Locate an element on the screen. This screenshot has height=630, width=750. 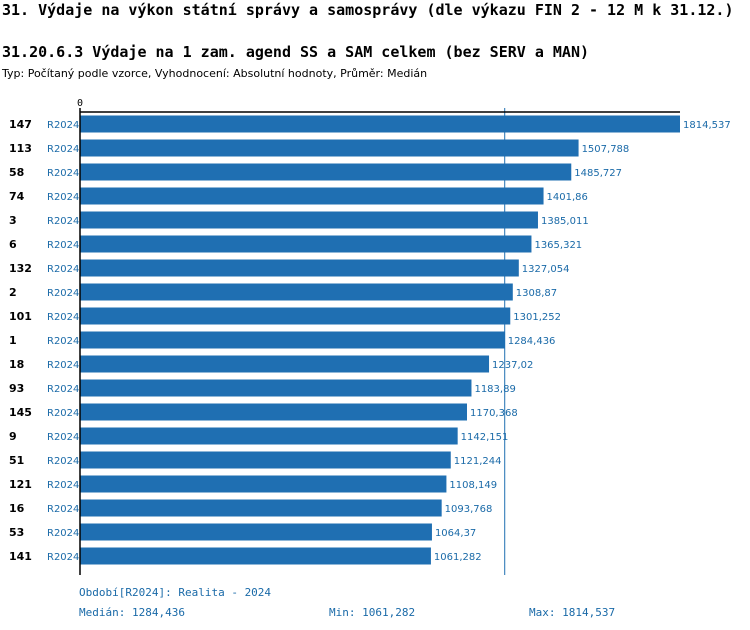
bar-value-label: 1327,054 is located at coordinates (546, 269).